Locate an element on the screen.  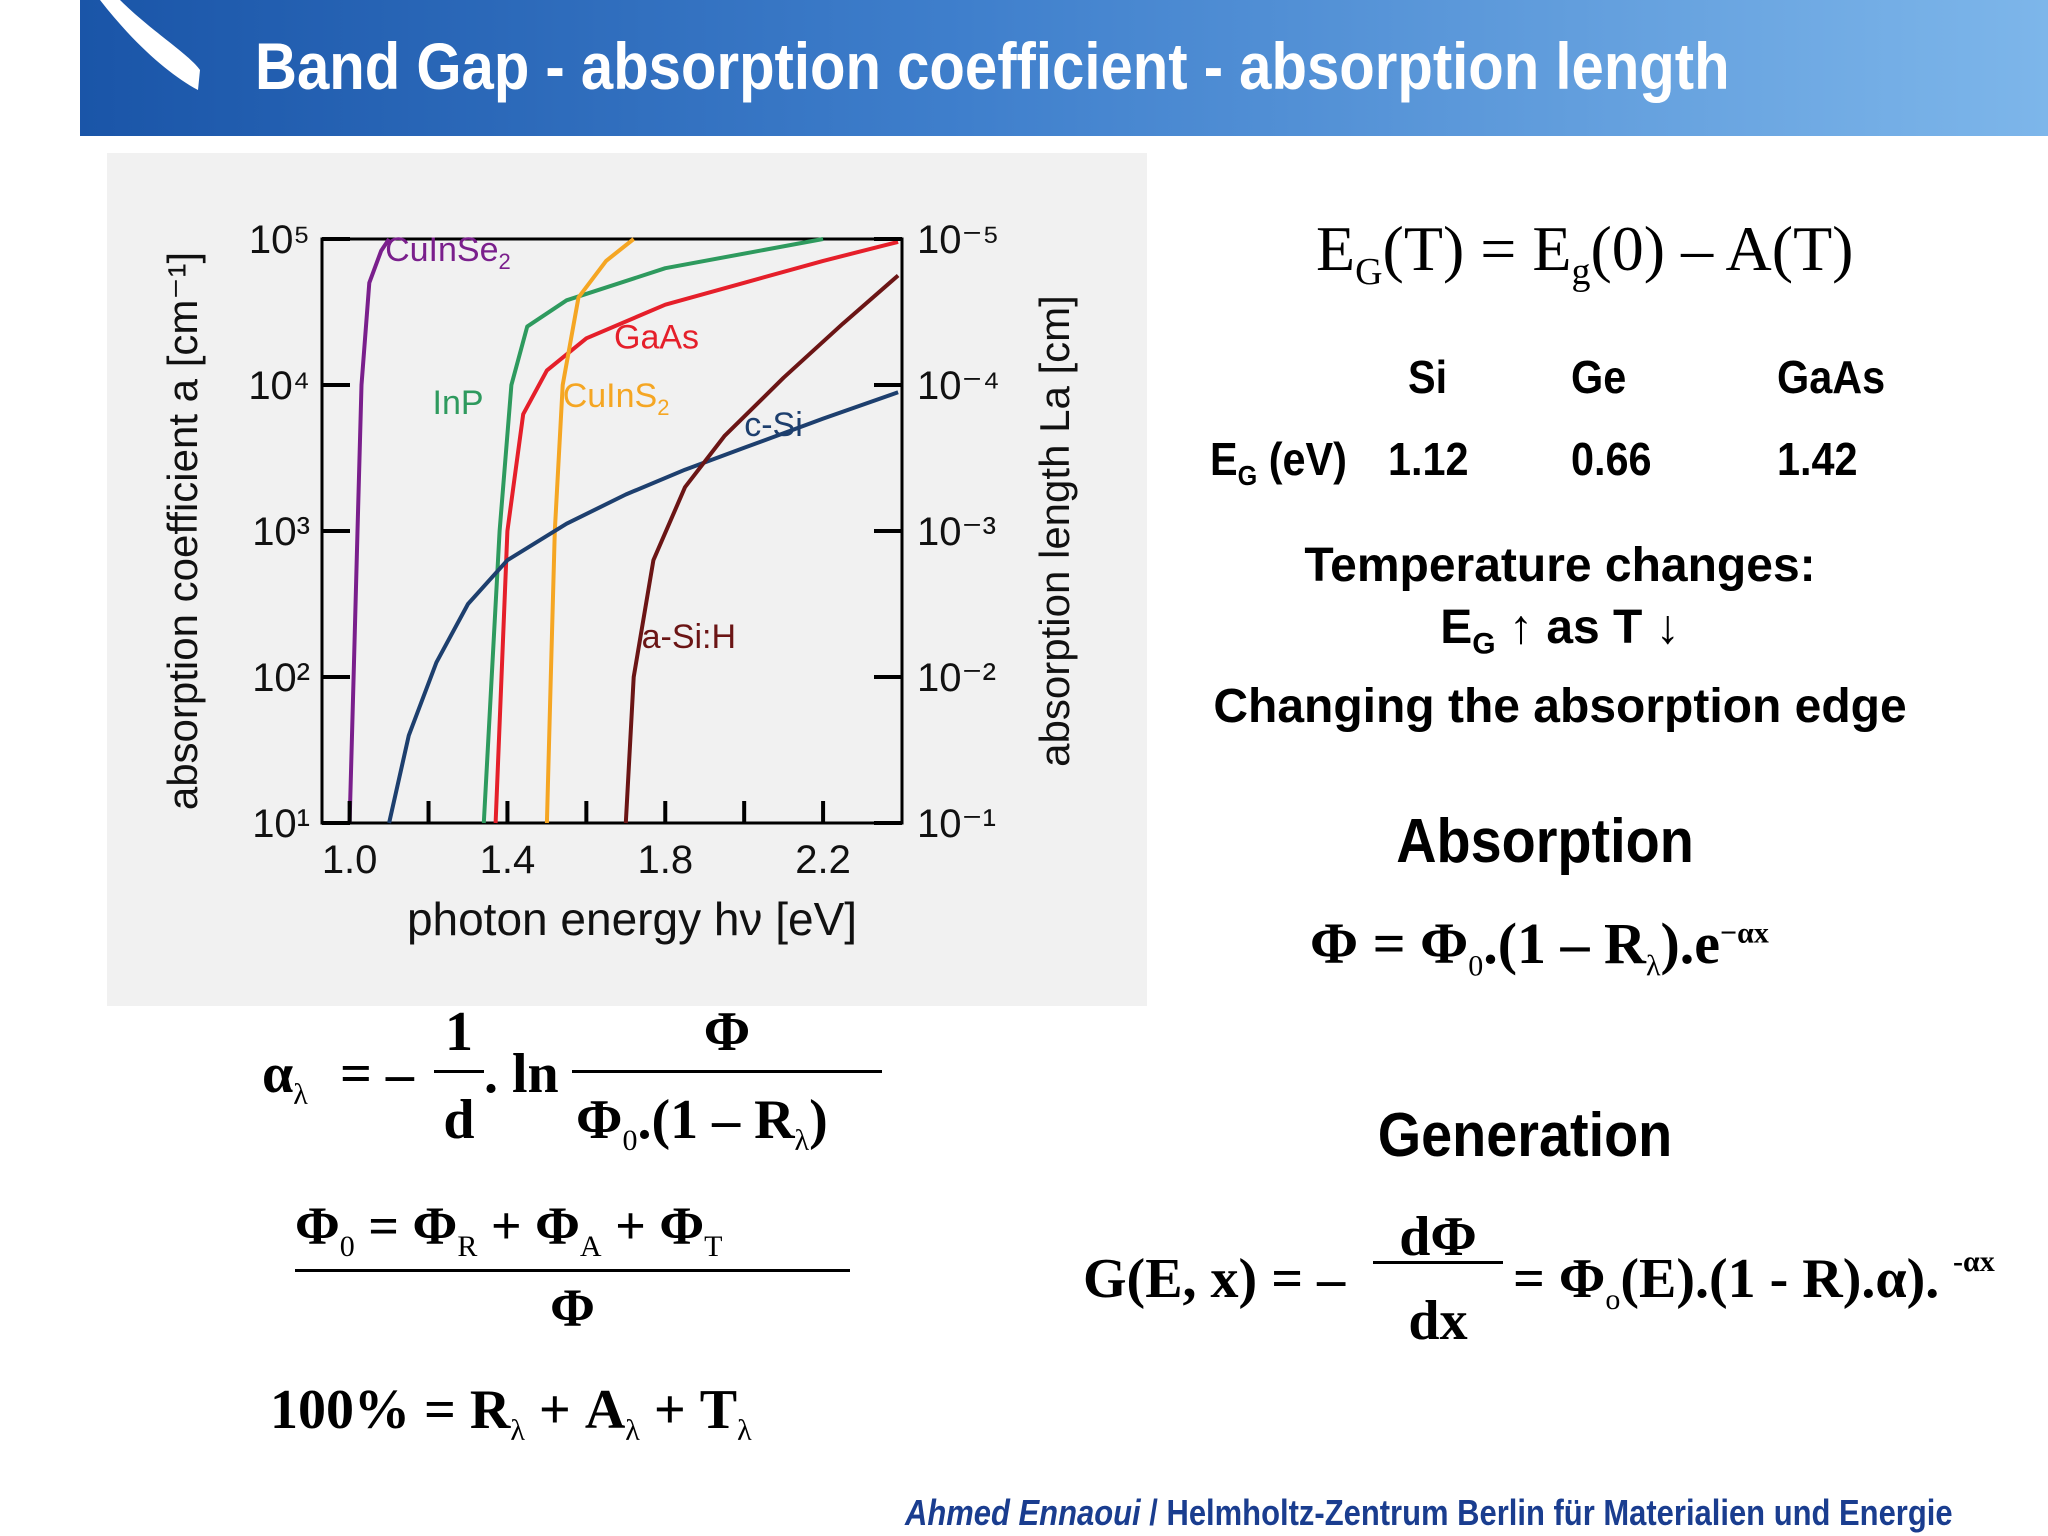
series-label-cuinse2: CuInSe2 is located at coordinates (448, 252).